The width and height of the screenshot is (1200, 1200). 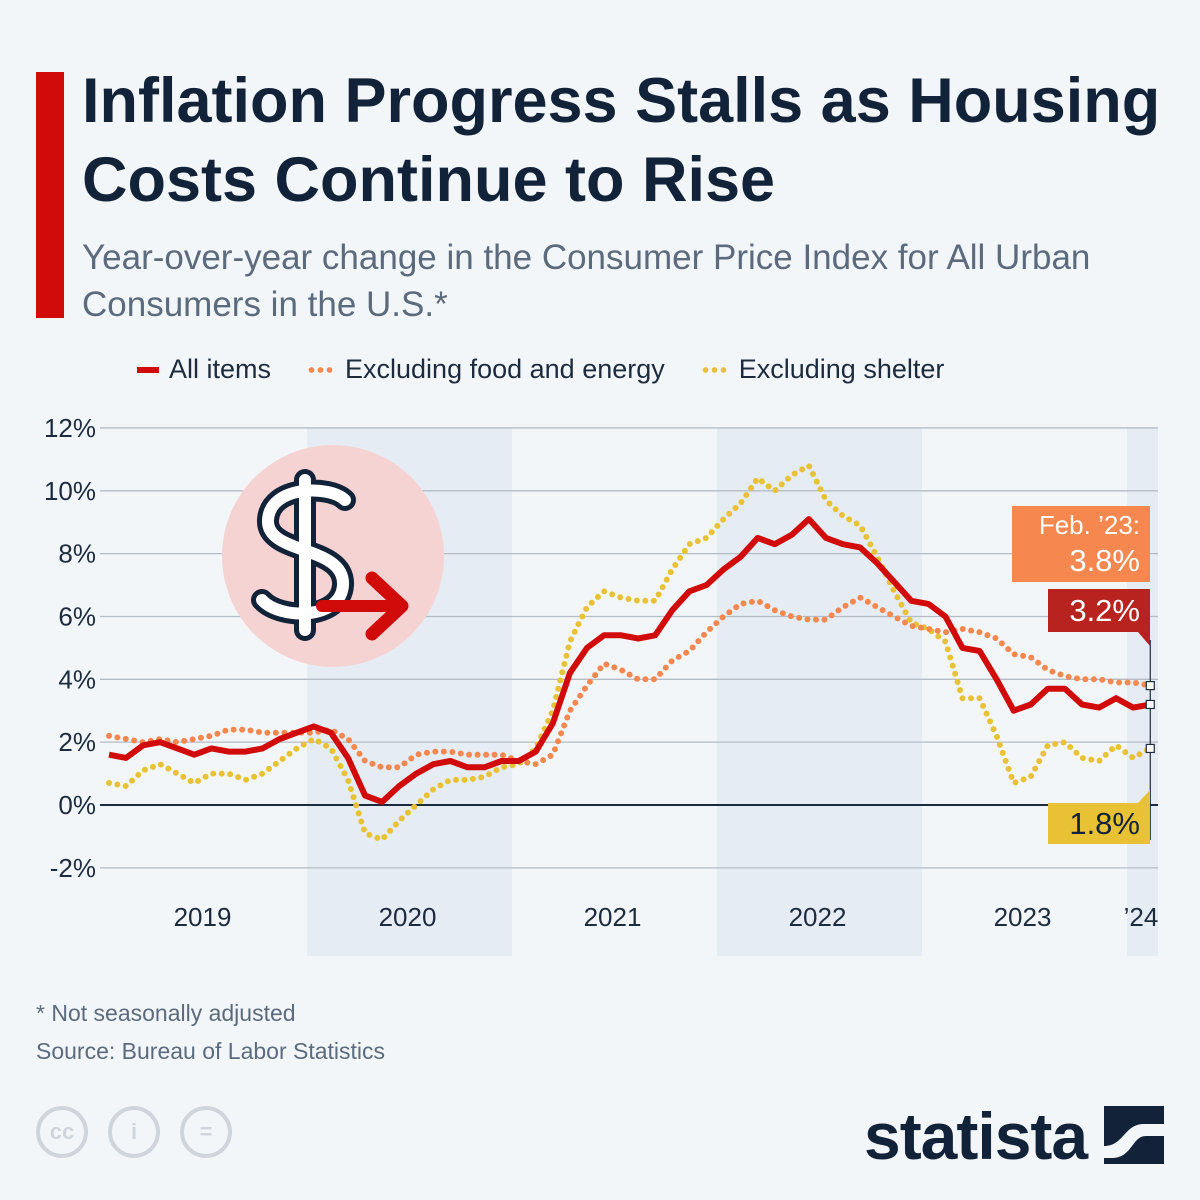 What do you see at coordinates (505, 369) in the screenshot?
I see `legend-label: Excluding food and energy` at bounding box center [505, 369].